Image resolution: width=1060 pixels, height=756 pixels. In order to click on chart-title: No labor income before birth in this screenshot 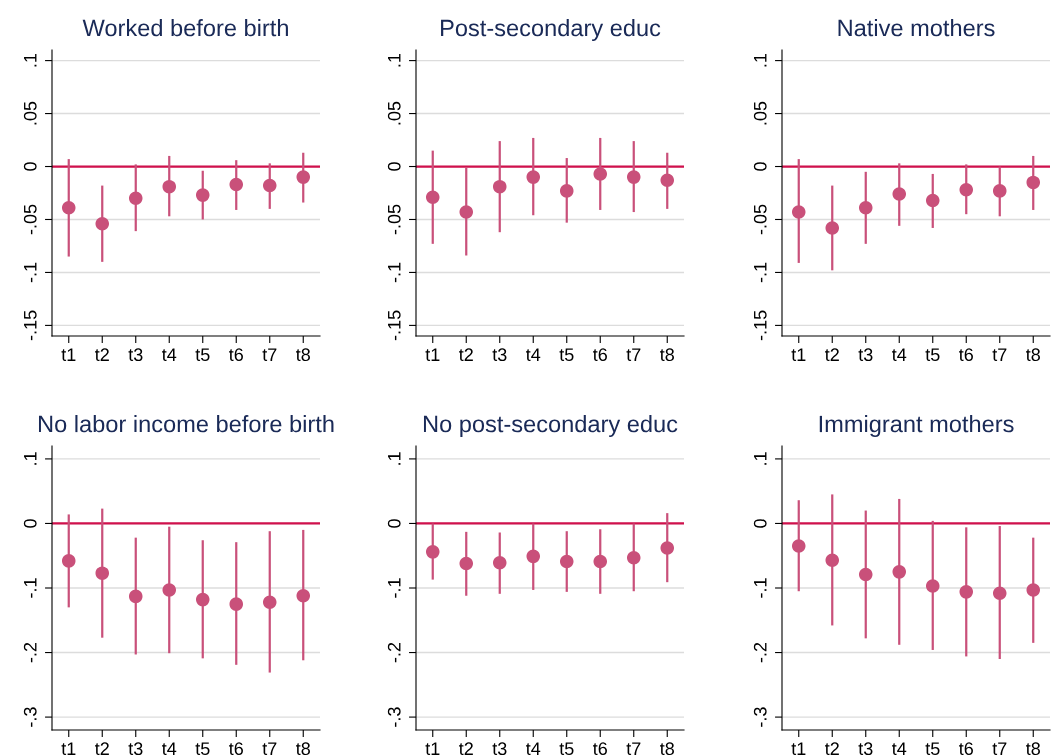, I will do `click(186, 424)`.